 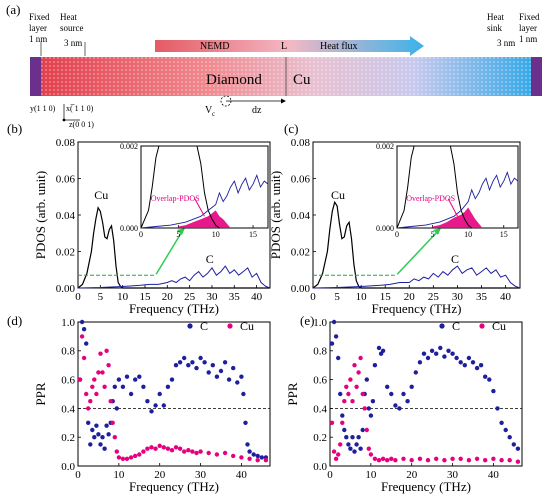 What do you see at coordinates (320, 467) in the screenshot?
I see `y-tick-label: 0.0` at bounding box center [320, 467].